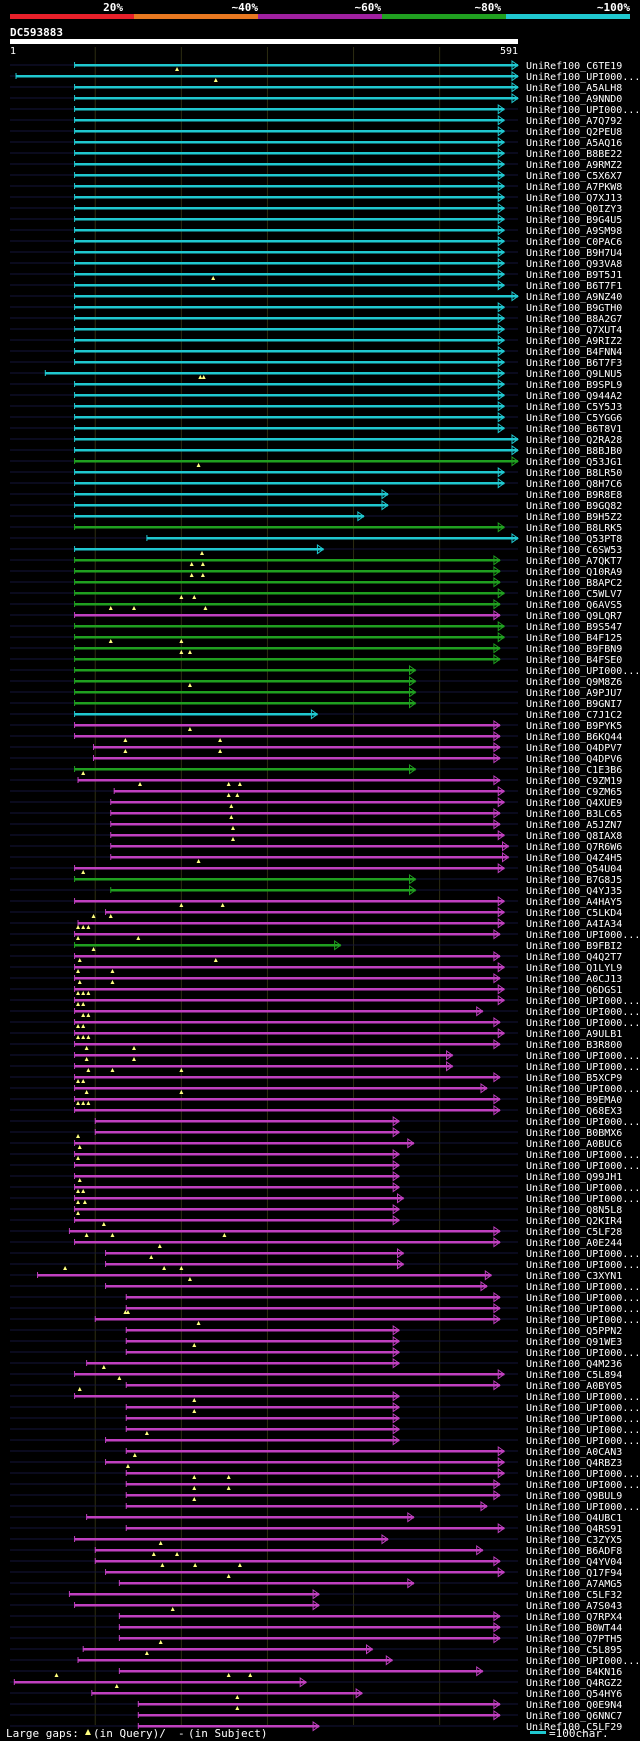 The width and height of the screenshot is (640, 1741). What do you see at coordinates (316, 132) in the screenshot?
I see `hit-row: UniRef100_Q2PEU8` at bounding box center [316, 132].